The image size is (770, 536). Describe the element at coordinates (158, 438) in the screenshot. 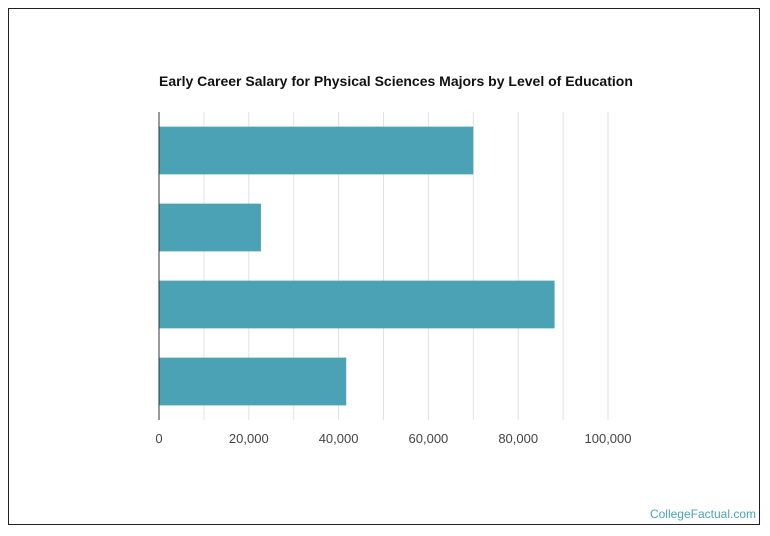

I see `x-tick-label: 0` at that location.